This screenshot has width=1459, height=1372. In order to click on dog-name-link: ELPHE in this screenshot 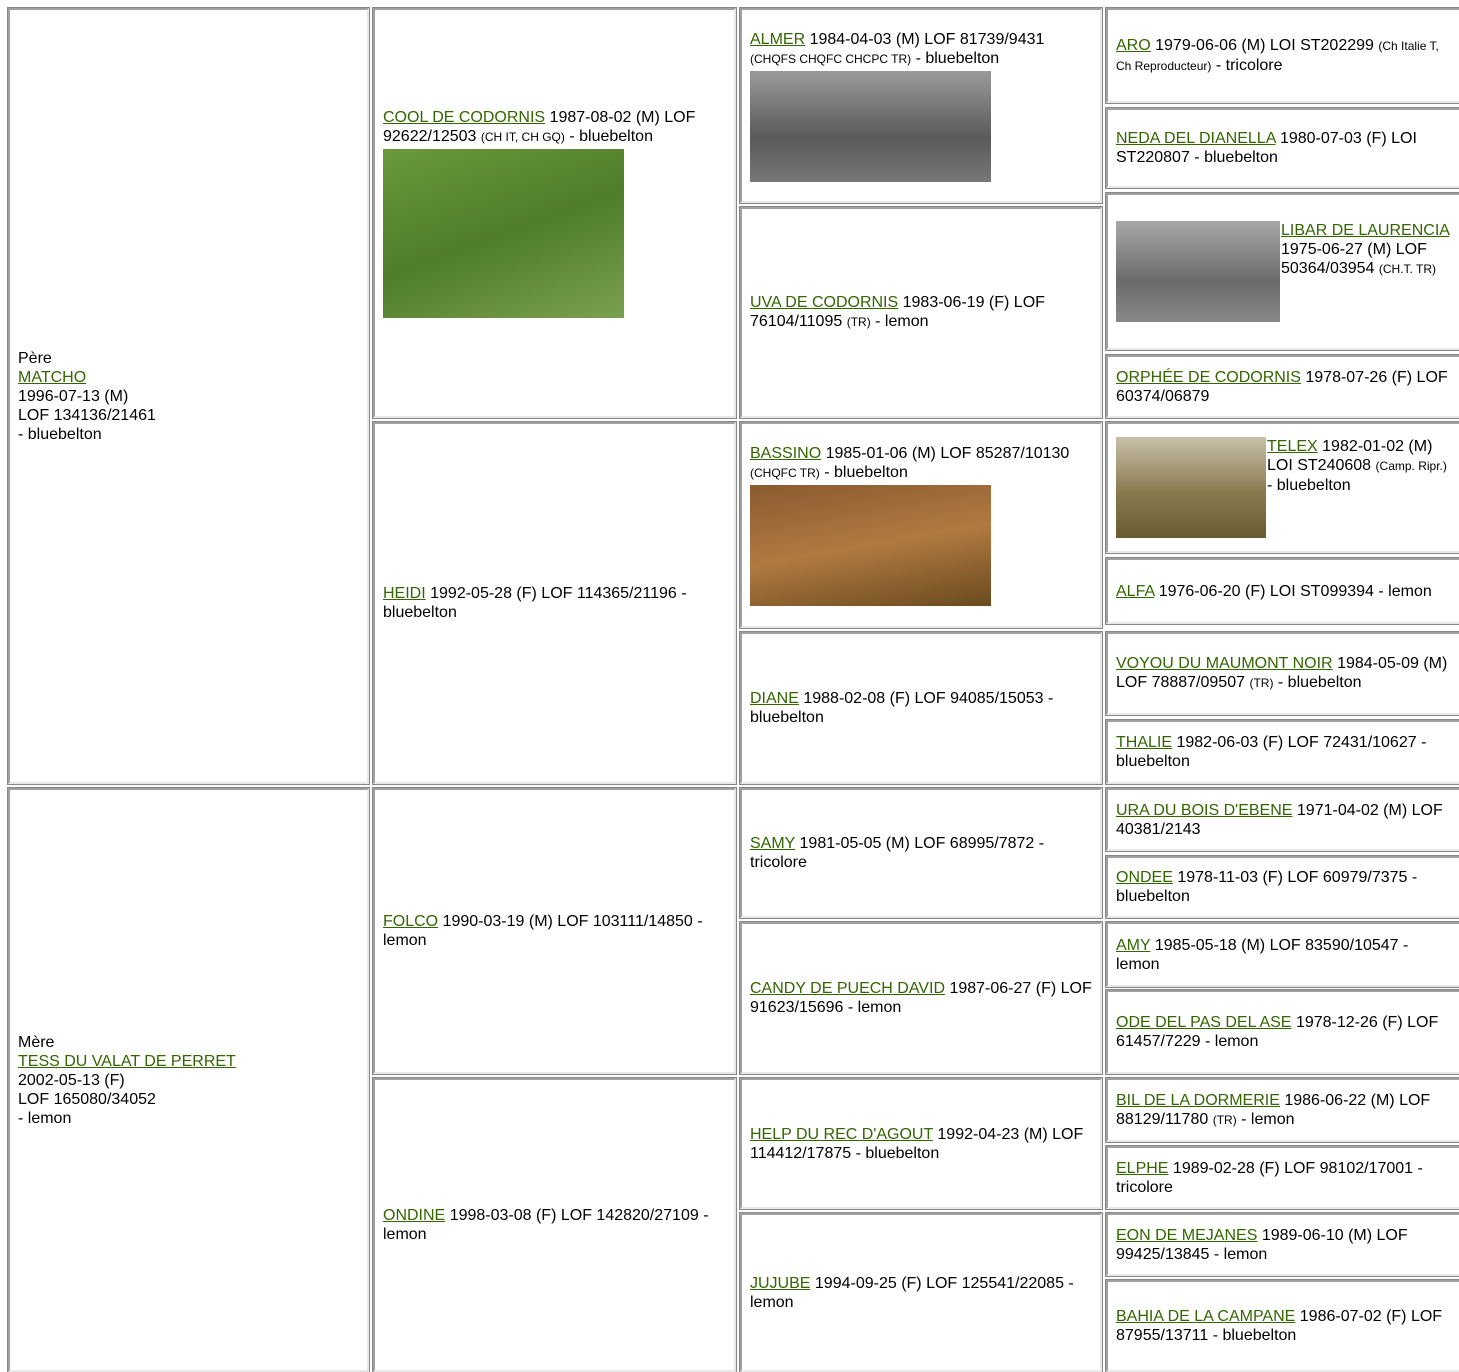, I will do `click(1142, 1168)`.